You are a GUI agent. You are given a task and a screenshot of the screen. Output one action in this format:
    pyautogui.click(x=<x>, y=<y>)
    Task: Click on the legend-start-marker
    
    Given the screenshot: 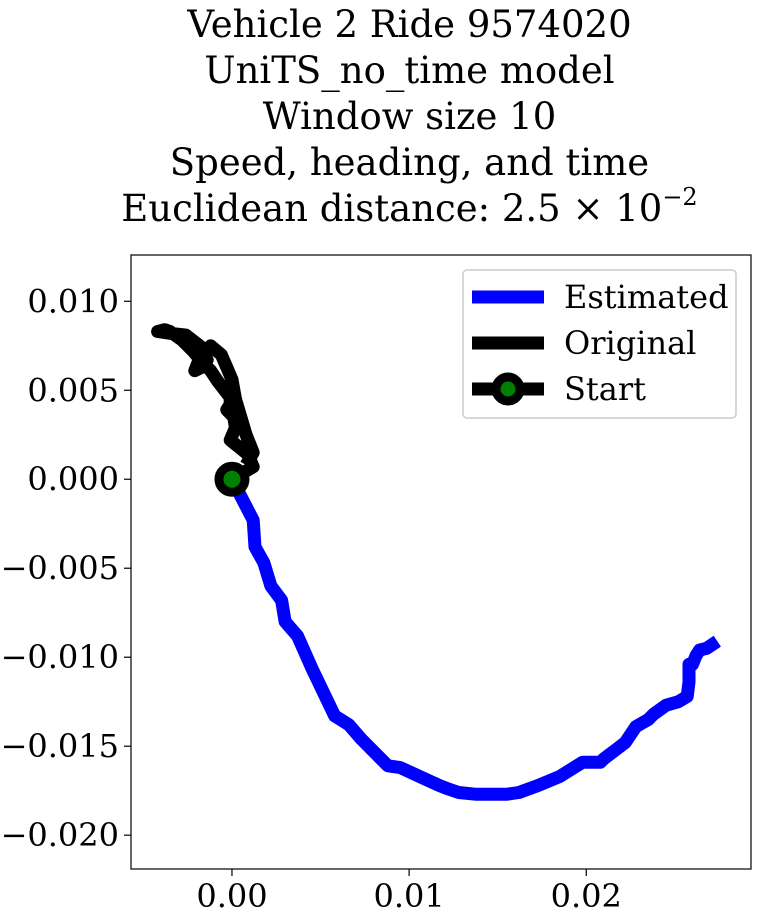 What is the action you would take?
    pyautogui.click(x=508, y=389)
    